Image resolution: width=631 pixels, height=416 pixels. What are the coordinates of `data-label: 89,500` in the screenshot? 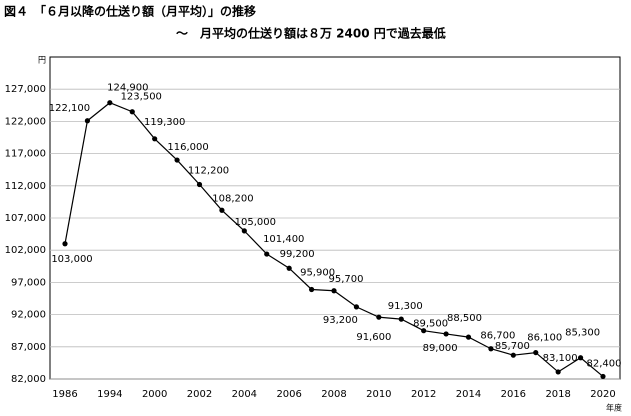 It's located at (430, 324).